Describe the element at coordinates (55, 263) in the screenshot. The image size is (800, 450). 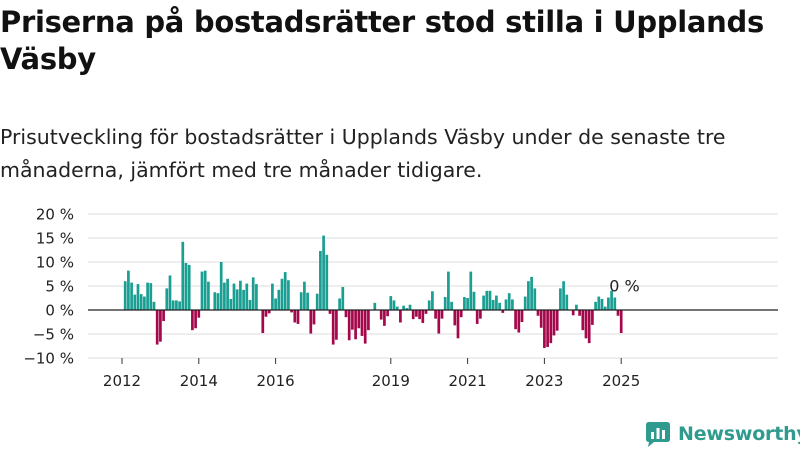
I see `y-tick-label: 10 %` at that location.